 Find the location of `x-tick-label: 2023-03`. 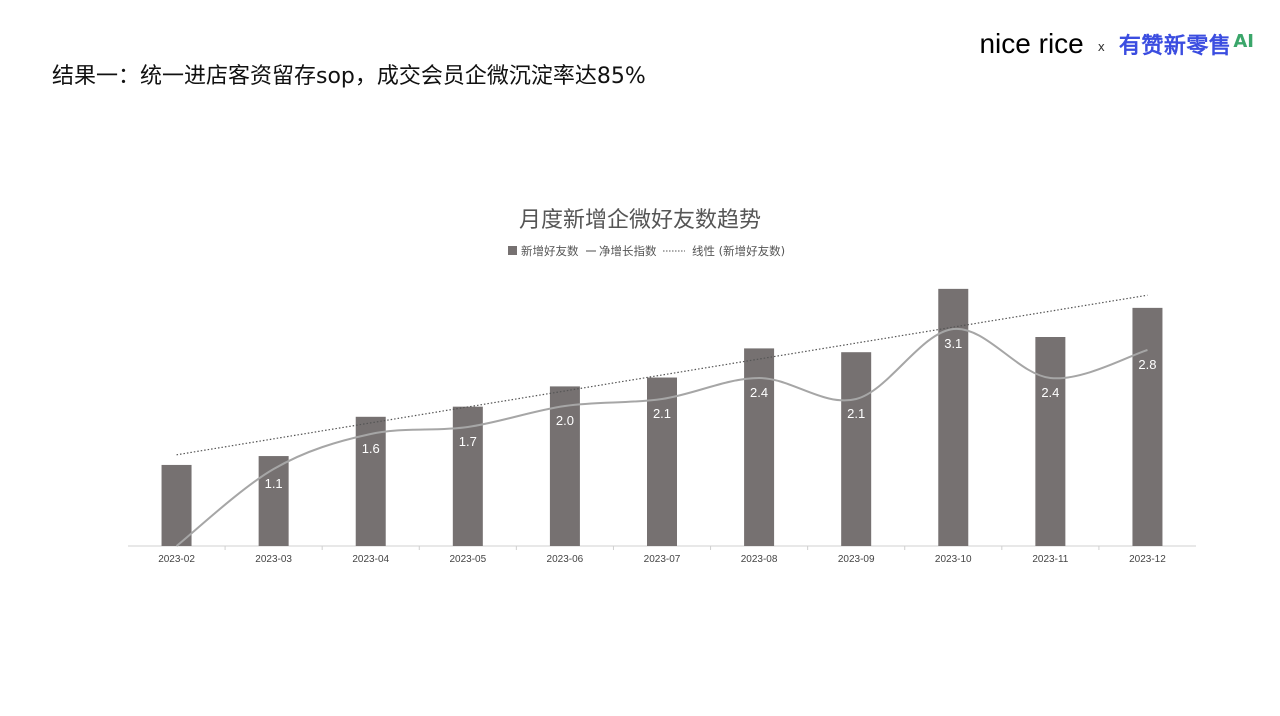

x-tick-label: 2023-03 is located at coordinates (273, 559).